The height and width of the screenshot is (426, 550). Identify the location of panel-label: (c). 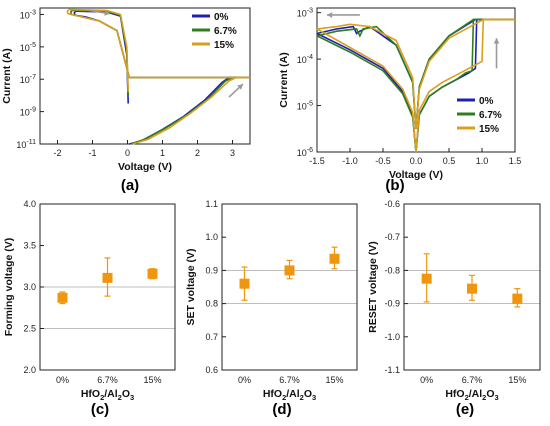
(100, 409).